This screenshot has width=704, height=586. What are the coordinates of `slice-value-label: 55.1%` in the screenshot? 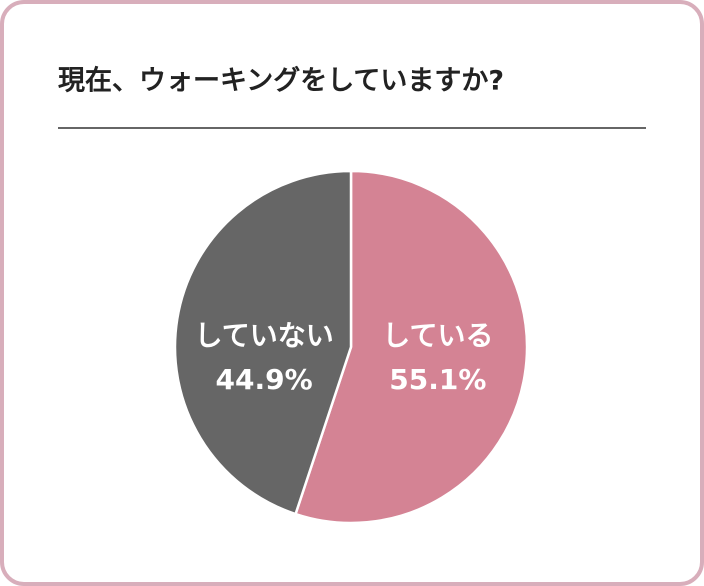 It's located at (437, 379).